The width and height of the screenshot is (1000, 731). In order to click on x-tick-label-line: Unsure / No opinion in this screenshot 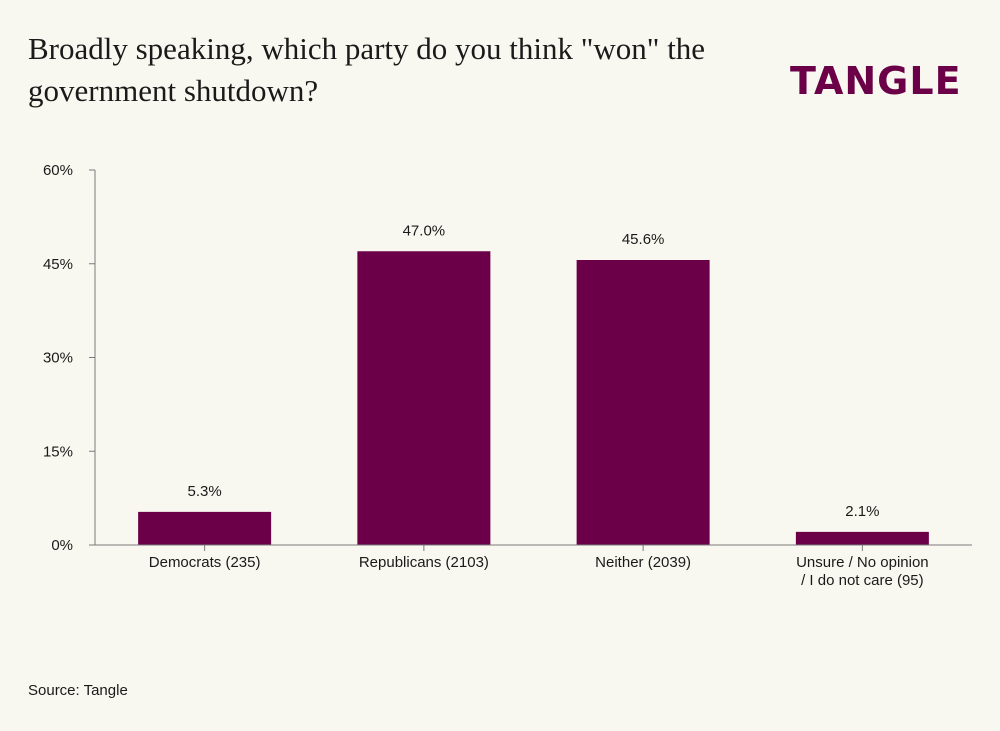, I will do `click(862, 562)`.